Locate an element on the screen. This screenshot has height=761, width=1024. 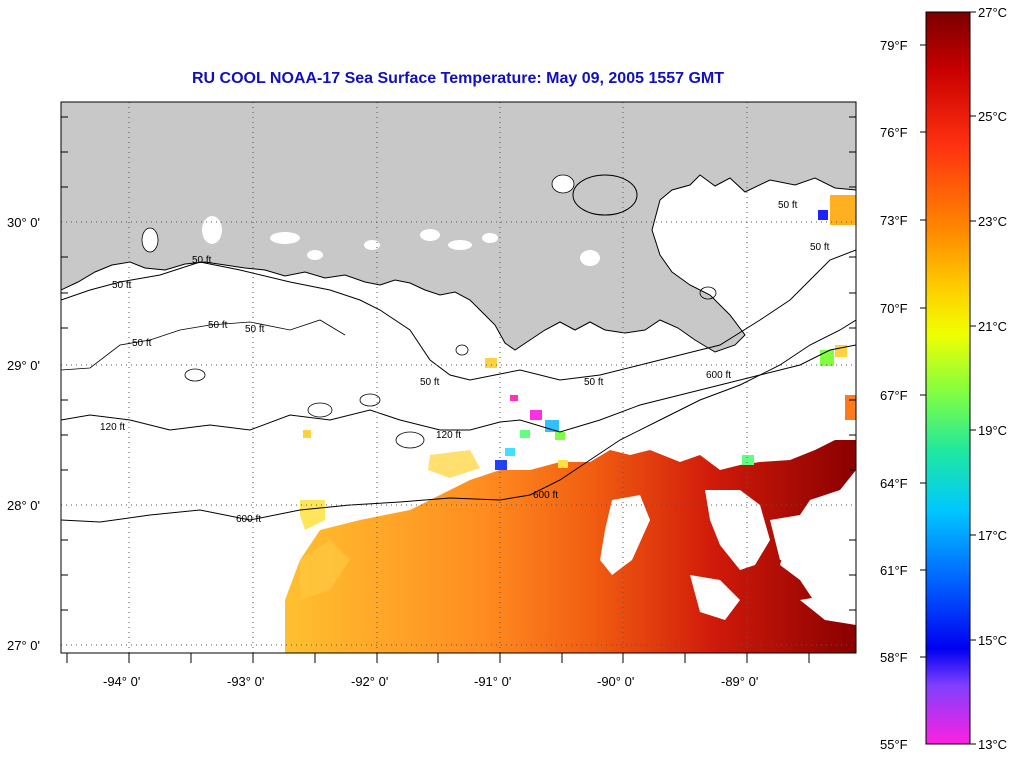
colorbar-c-label: 23°C is located at coordinates (992, 221).